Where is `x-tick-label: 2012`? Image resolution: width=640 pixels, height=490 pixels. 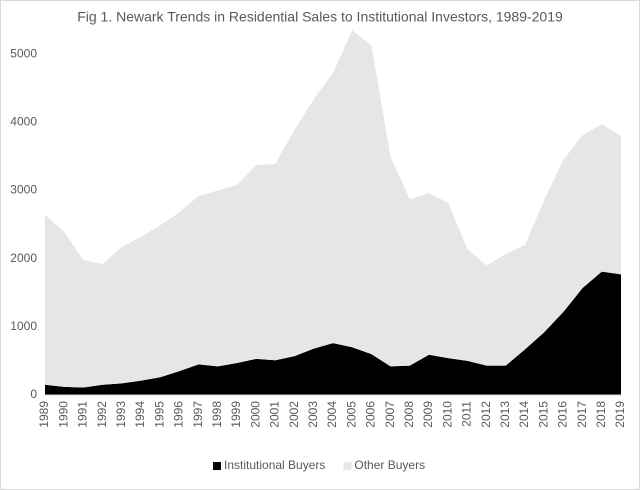
x-tick-label: 2012 is located at coordinates (486, 414).